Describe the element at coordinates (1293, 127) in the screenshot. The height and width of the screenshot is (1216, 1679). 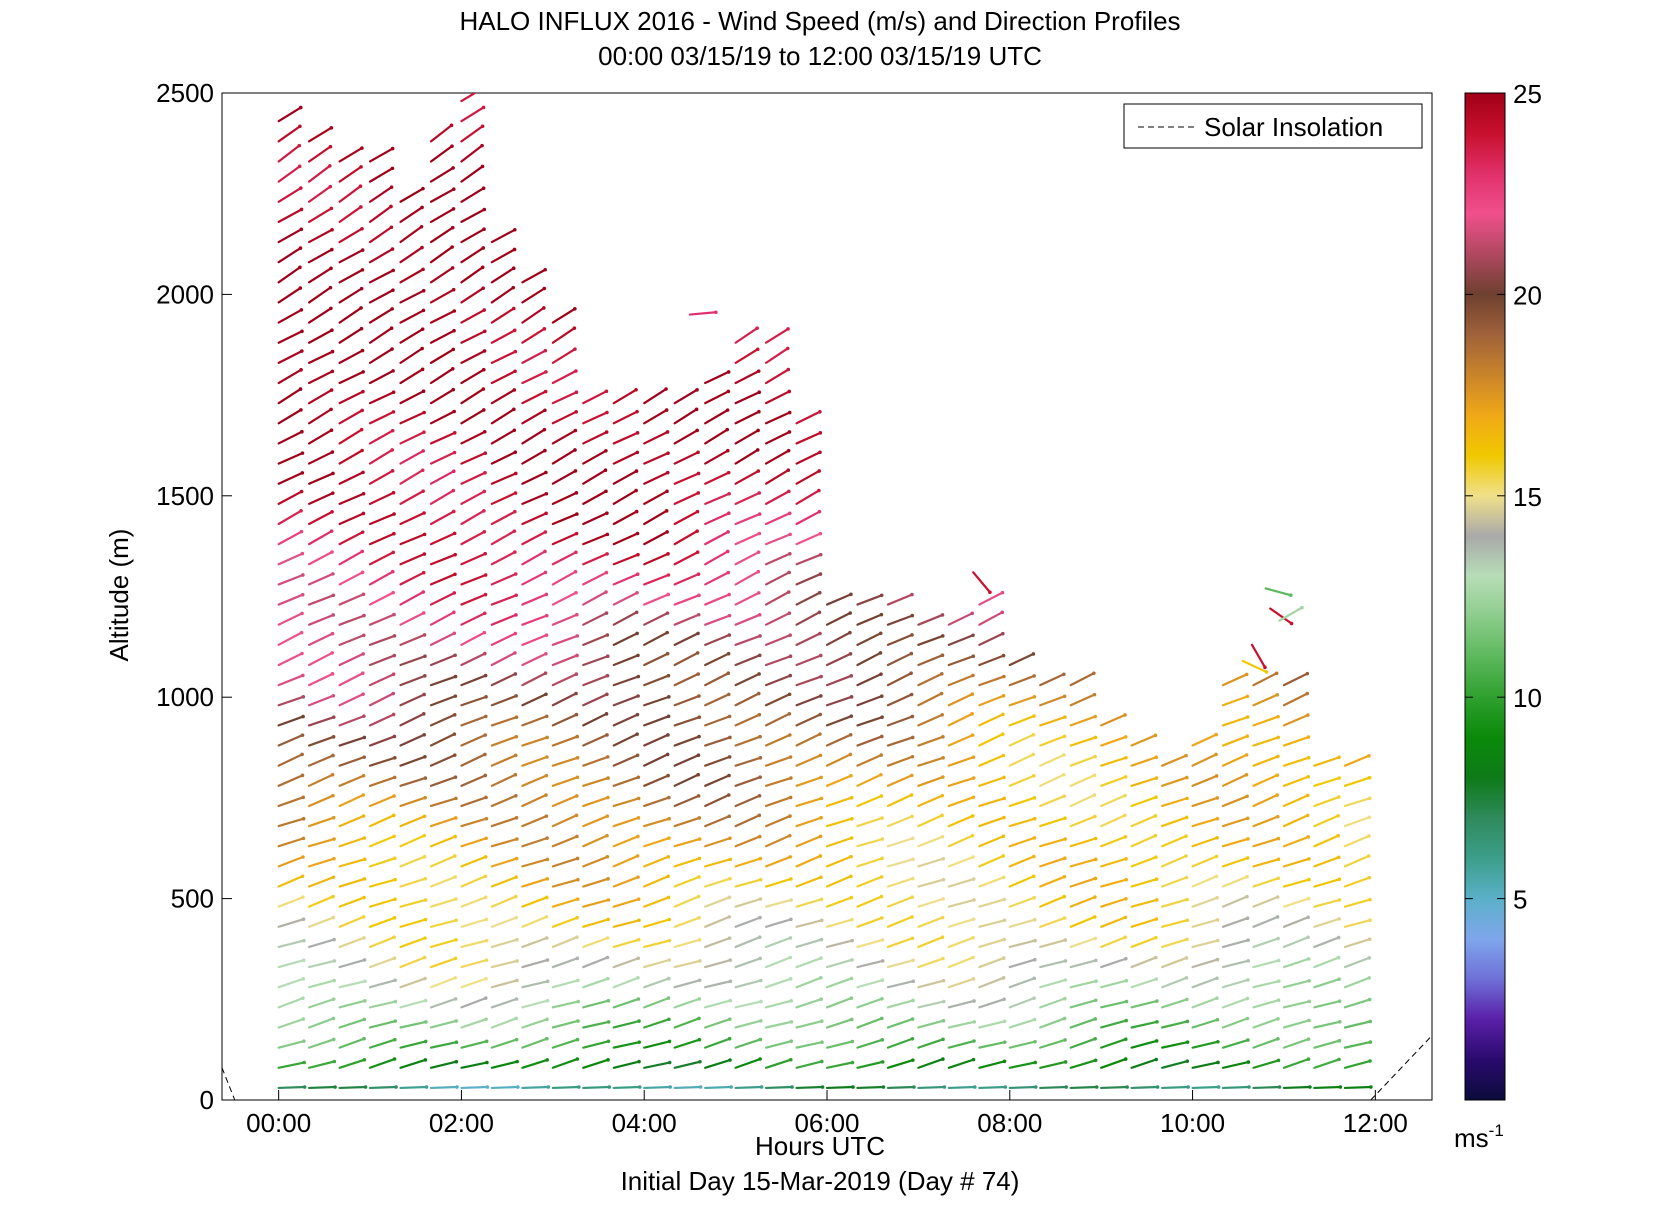
I see `legend-label-solar-insolation: Solar Insolation` at that location.